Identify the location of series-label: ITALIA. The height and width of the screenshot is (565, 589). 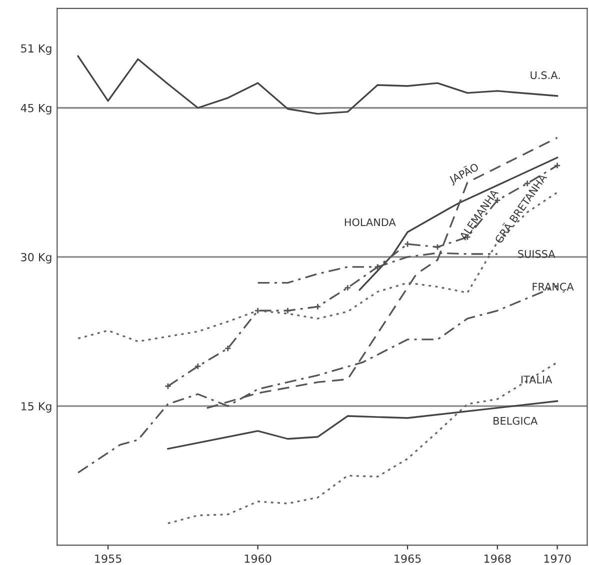
(536, 380).